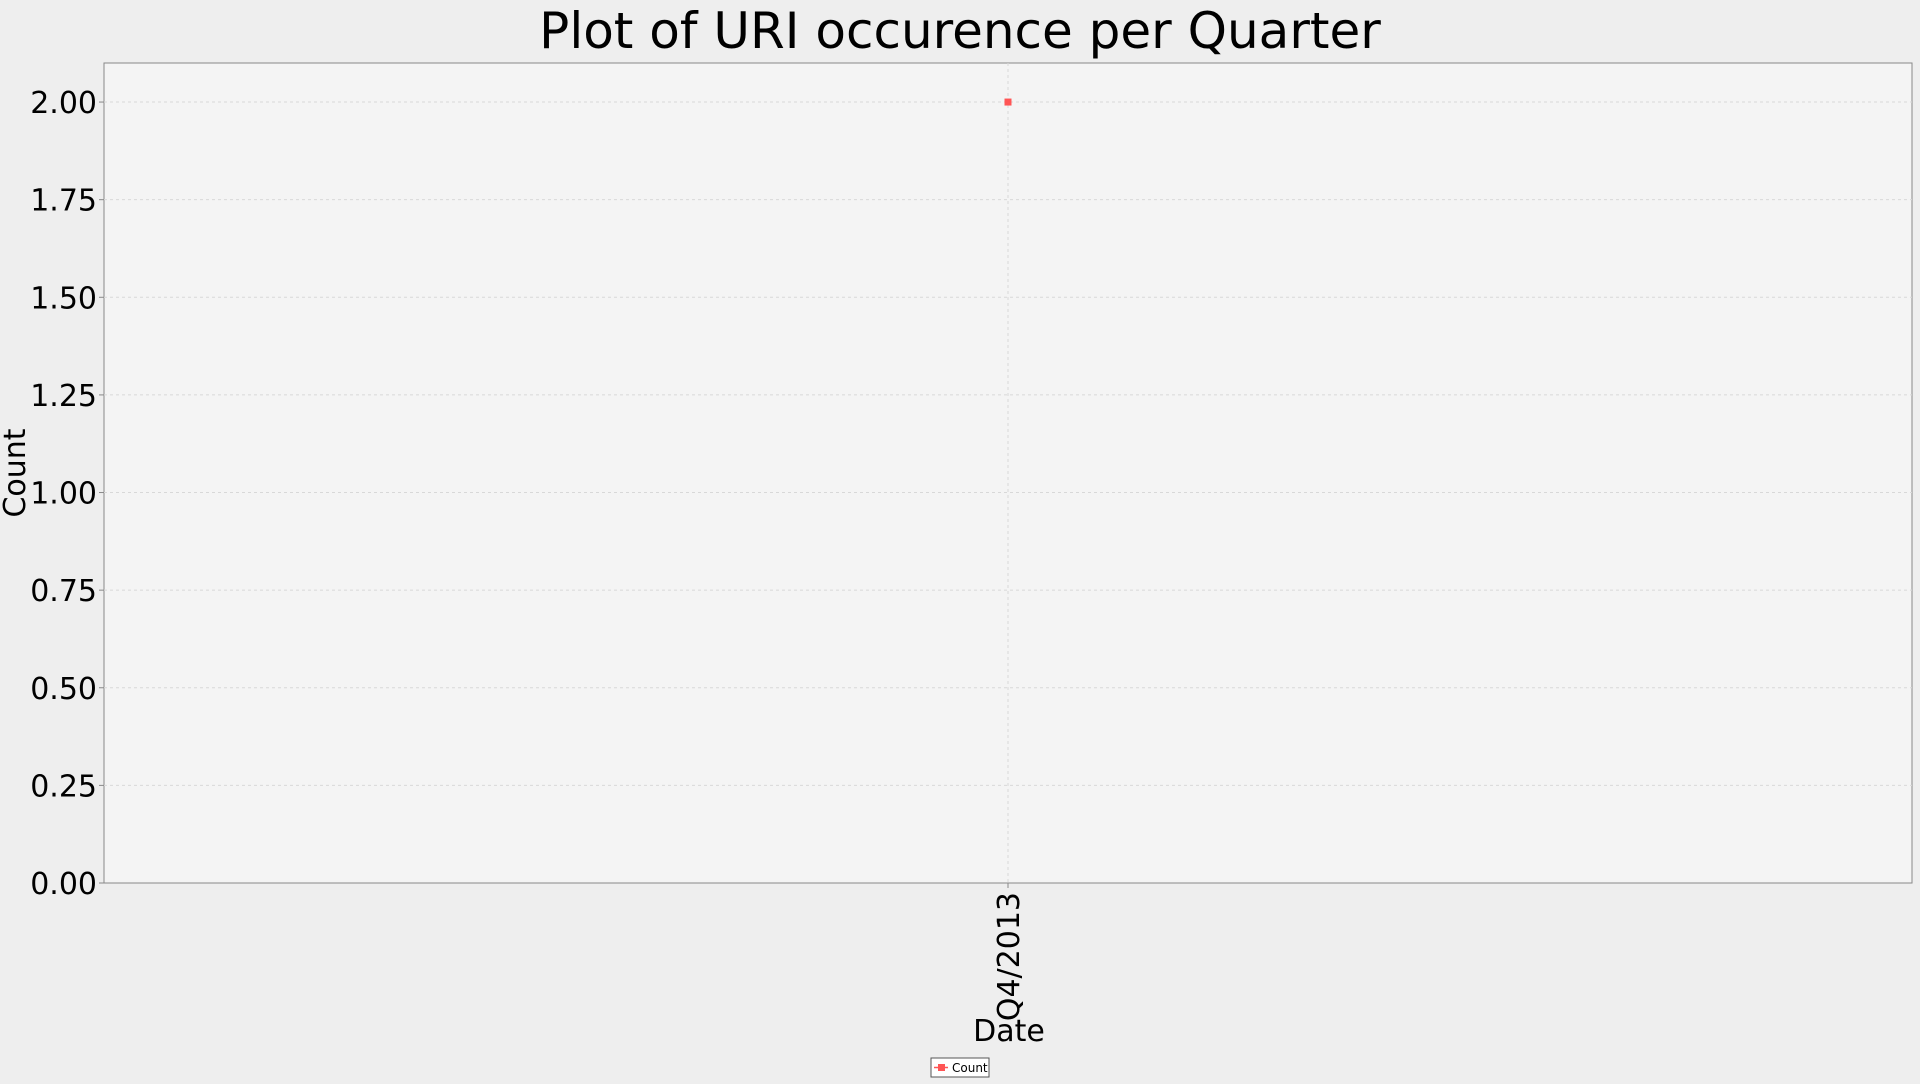  Describe the element at coordinates (16, 472) in the screenshot. I see `y-axis-label: Count` at that location.